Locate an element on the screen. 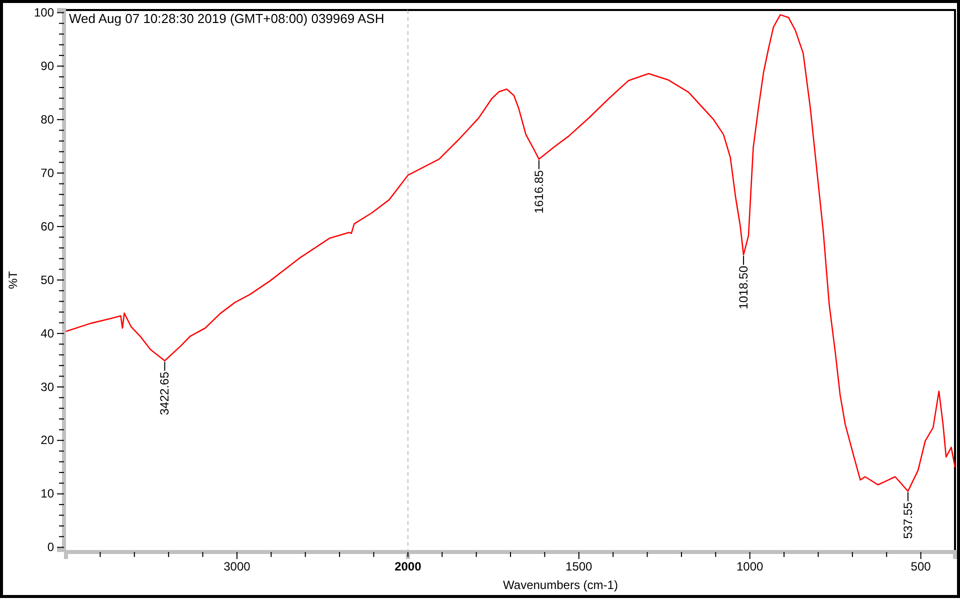  y-tick-label: 0 is located at coordinates (50, 547).